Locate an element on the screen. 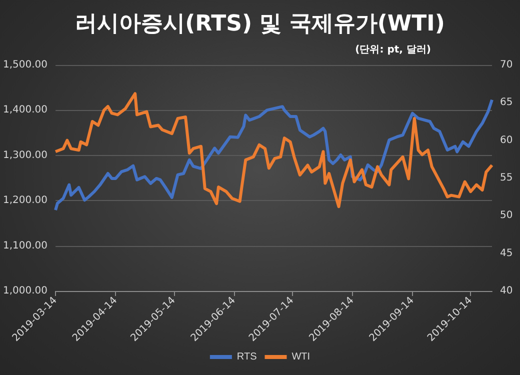 The height and width of the screenshot is (375, 520). legend-label: WTI is located at coordinates (301, 357).